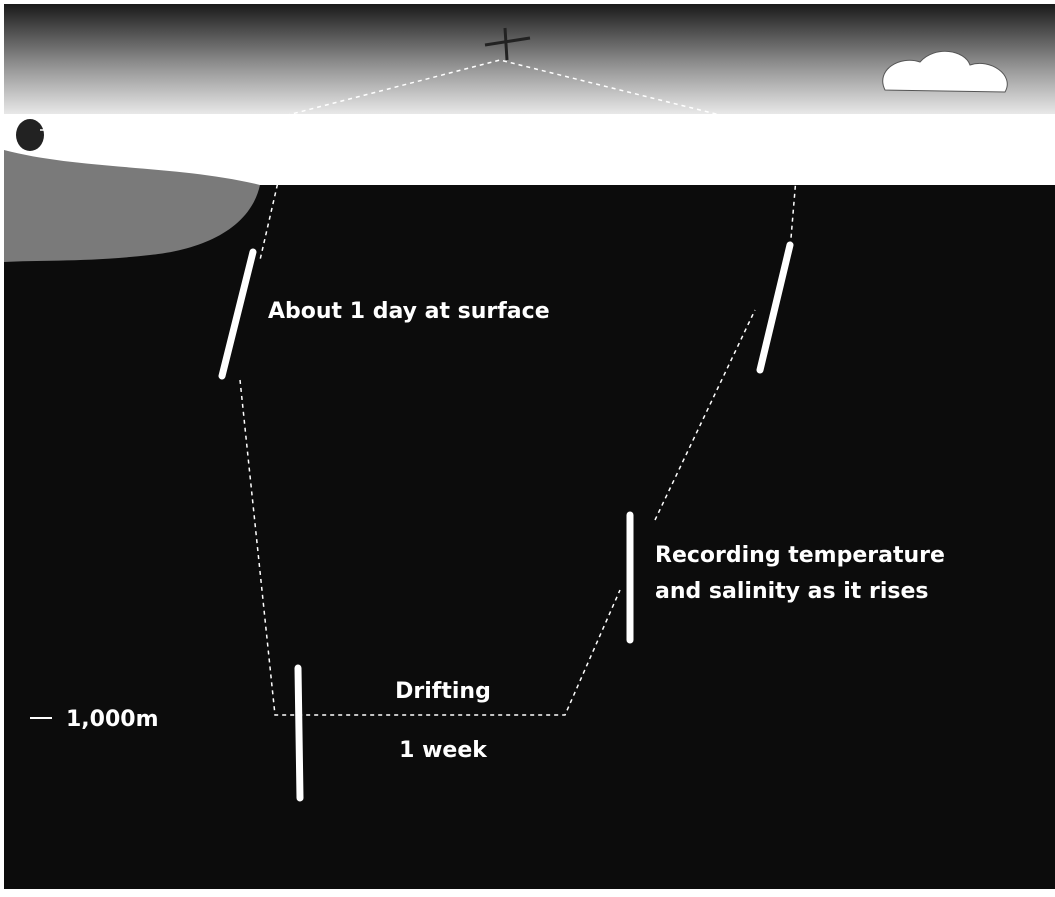 Image resolution: width=1055 pixels, height=897 pixels. Describe the element at coordinates (529, 149) in the screenshot. I see `sea-surface` at that location.